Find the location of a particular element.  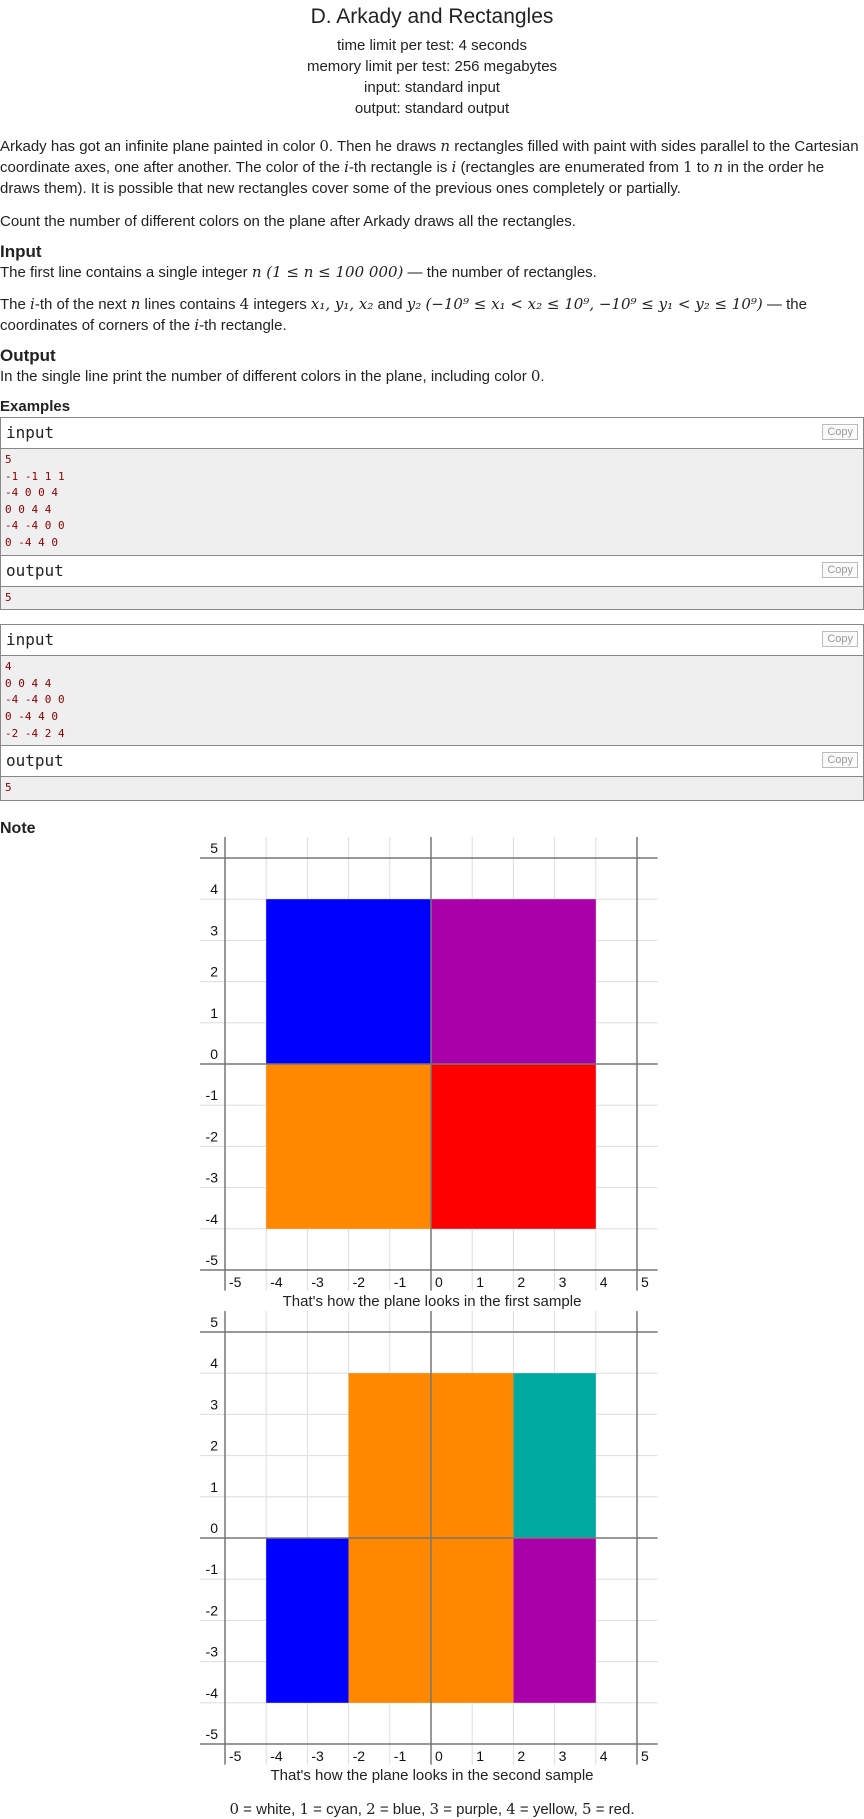

y-tick-label: -3 is located at coordinates (212, 1178).